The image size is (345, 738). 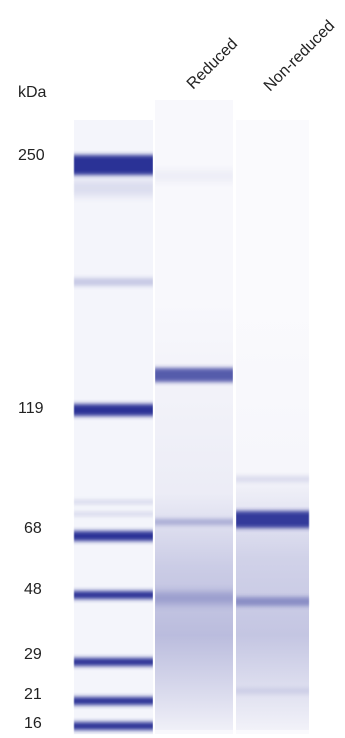 I want to click on marker-label-16: 16, so click(x=33, y=723).